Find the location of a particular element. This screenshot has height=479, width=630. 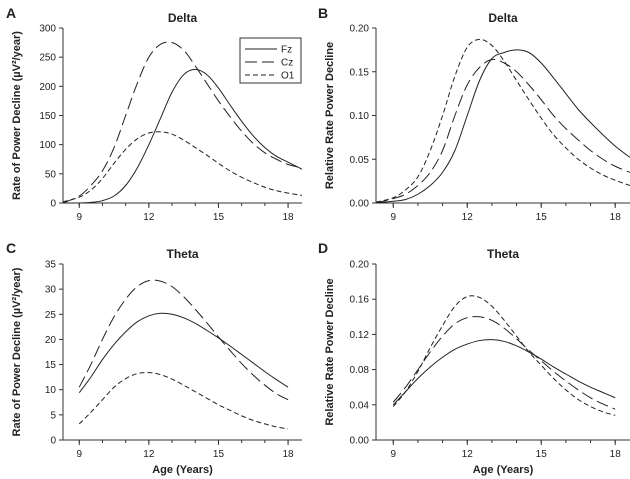

y-tick-label: 50 is located at coordinates (51, 174).